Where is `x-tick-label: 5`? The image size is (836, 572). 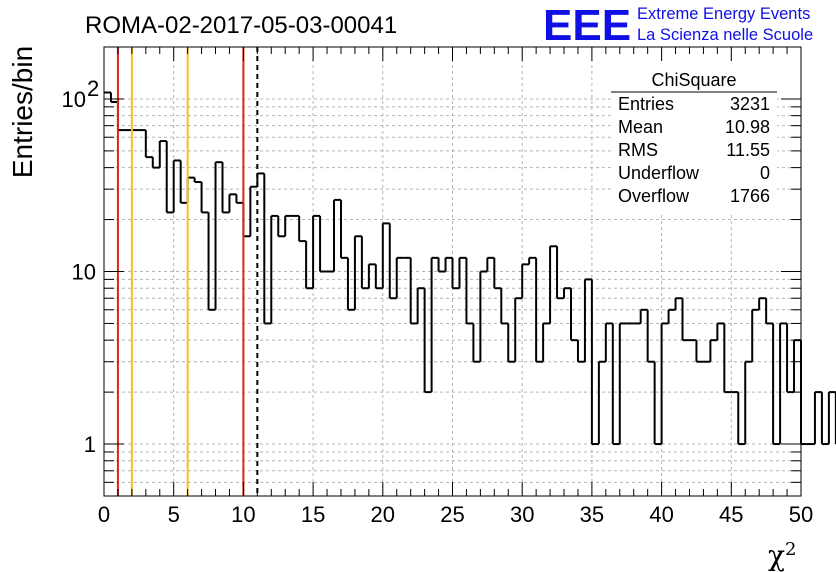
x-tick-label: 5 is located at coordinates (174, 514).